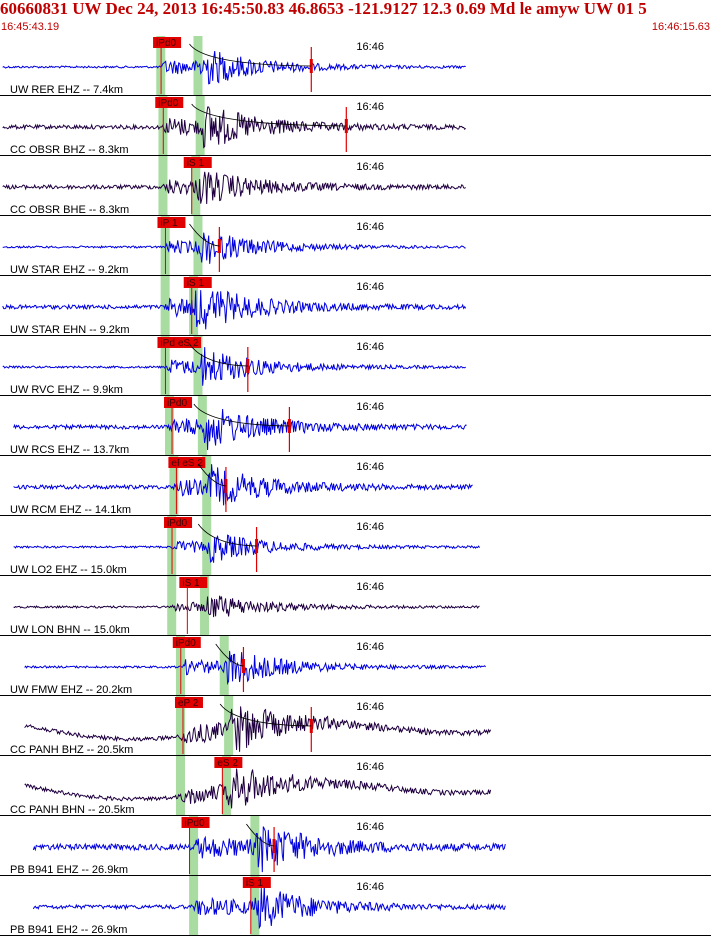 This screenshot has width=711, height=938. I want to click on station-panel: iPd0 16:46 UW RCS EHZ -- 13.7km, so click(355, 426).